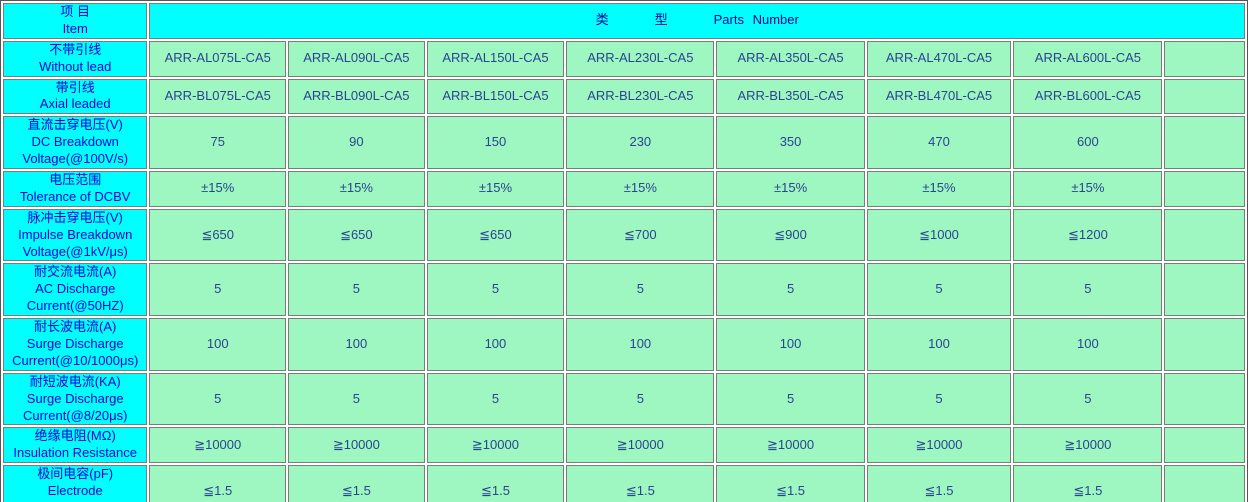 This screenshot has height=502, width=1248. What do you see at coordinates (75, 196) in the screenshot?
I see `row-label-en: Tolerance of DCBV` at bounding box center [75, 196].